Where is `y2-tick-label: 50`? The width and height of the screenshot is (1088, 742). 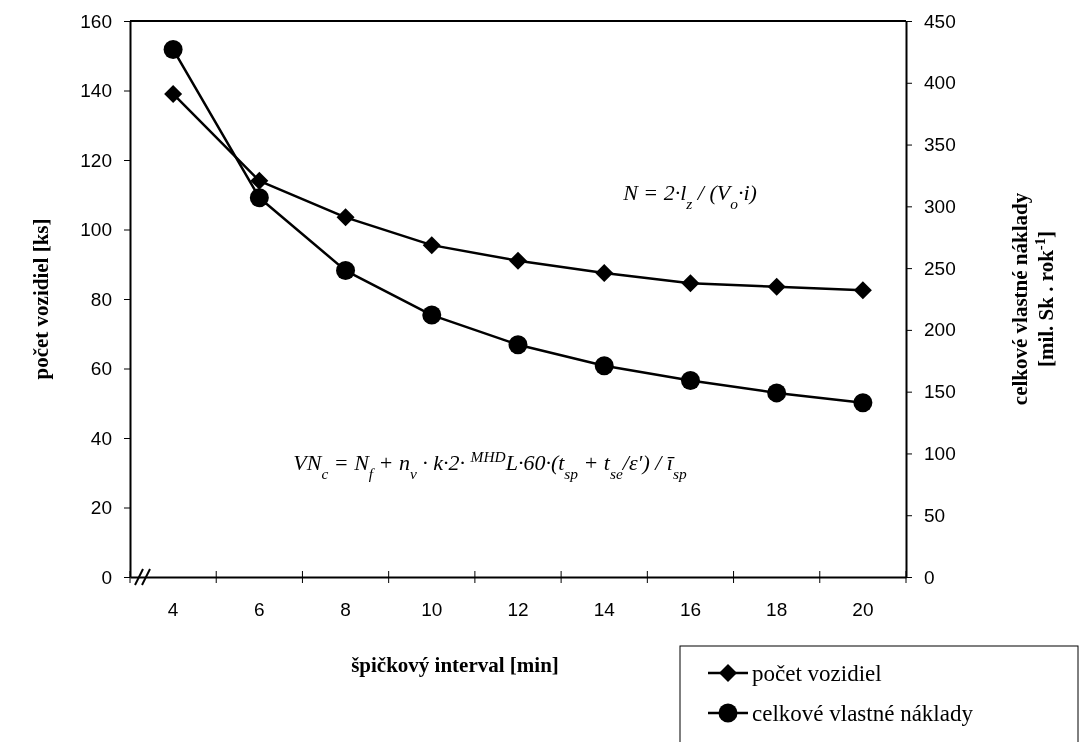
y2-tick-label: 50 is located at coordinates (935, 515).